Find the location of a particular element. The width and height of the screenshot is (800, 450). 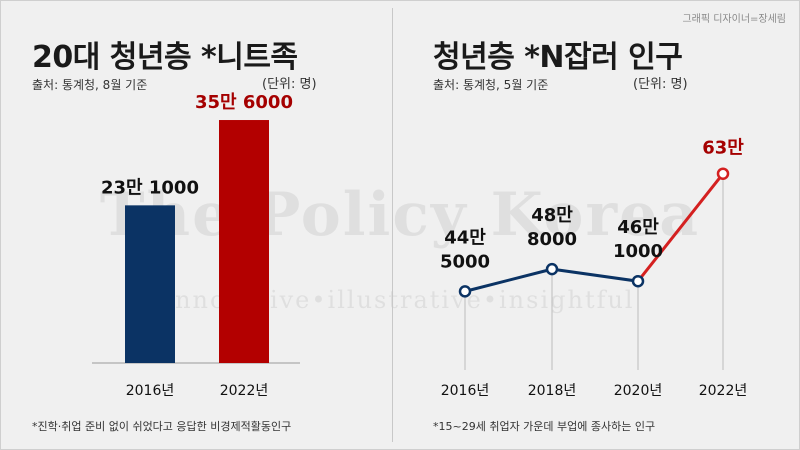

neet-unit: (단위: 명) is located at coordinates (289, 84).